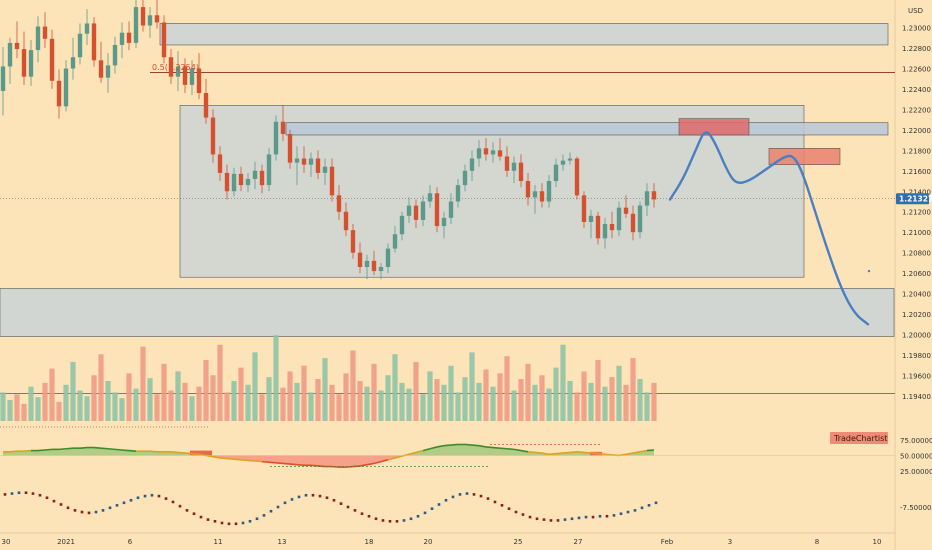 This screenshot has width=932, height=550. I want to click on price-tick-label: 1.21000, so click(916, 233).